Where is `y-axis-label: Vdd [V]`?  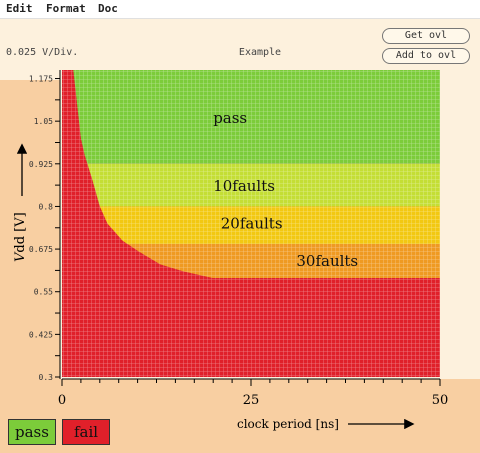
y-axis-label: Vdd [V] is located at coordinates (20, 237).